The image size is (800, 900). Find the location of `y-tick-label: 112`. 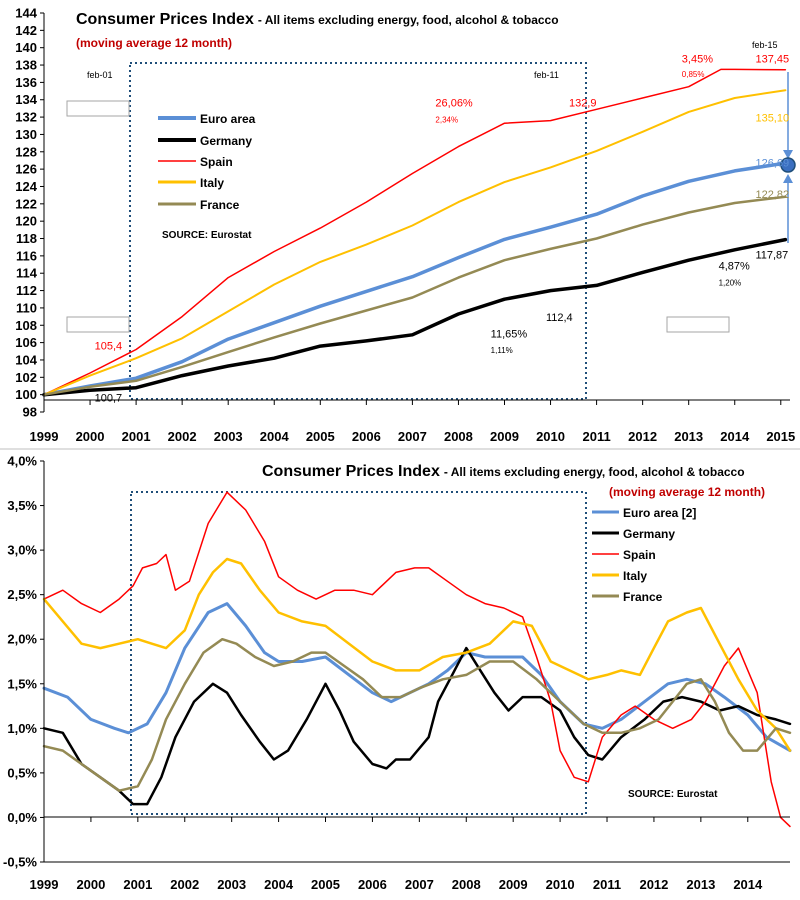

y-tick-label: 112 is located at coordinates (26, 290).